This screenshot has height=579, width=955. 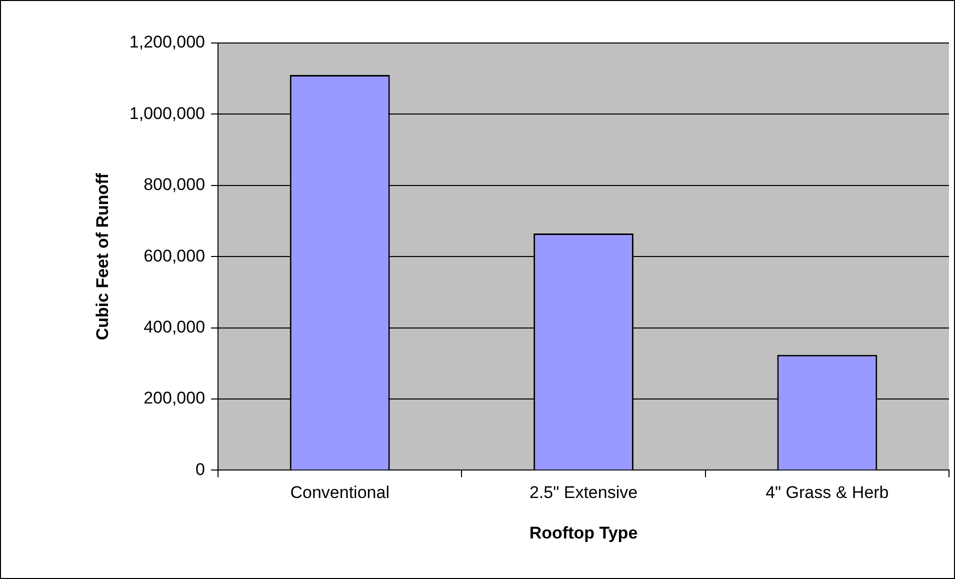 What do you see at coordinates (201, 469) in the screenshot?
I see `y-tick-label: 0` at bounding box center [201, 469].